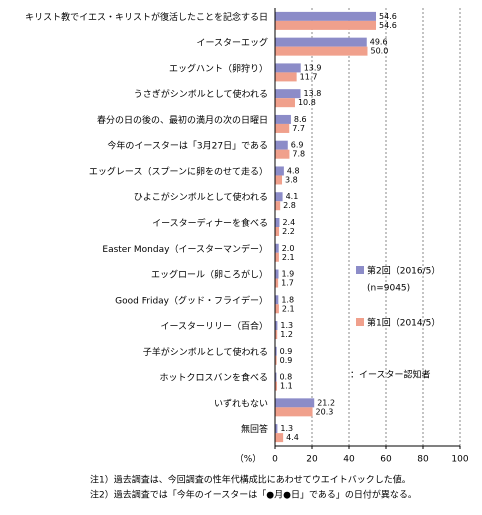  I want to click on value-label: 2.0, so click(288, 248).